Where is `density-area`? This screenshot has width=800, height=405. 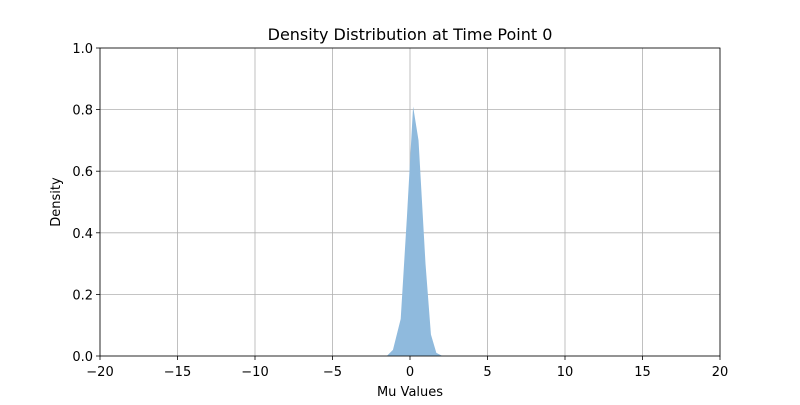 density-area is located at coordinates (414, 231).